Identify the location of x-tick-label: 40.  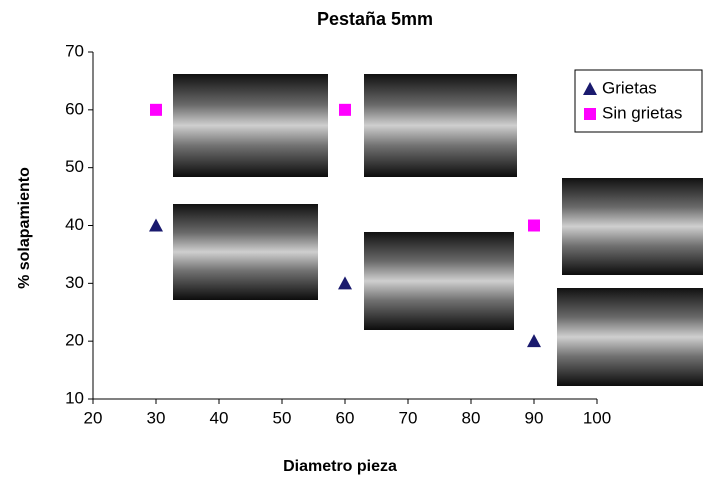
(219, 417).